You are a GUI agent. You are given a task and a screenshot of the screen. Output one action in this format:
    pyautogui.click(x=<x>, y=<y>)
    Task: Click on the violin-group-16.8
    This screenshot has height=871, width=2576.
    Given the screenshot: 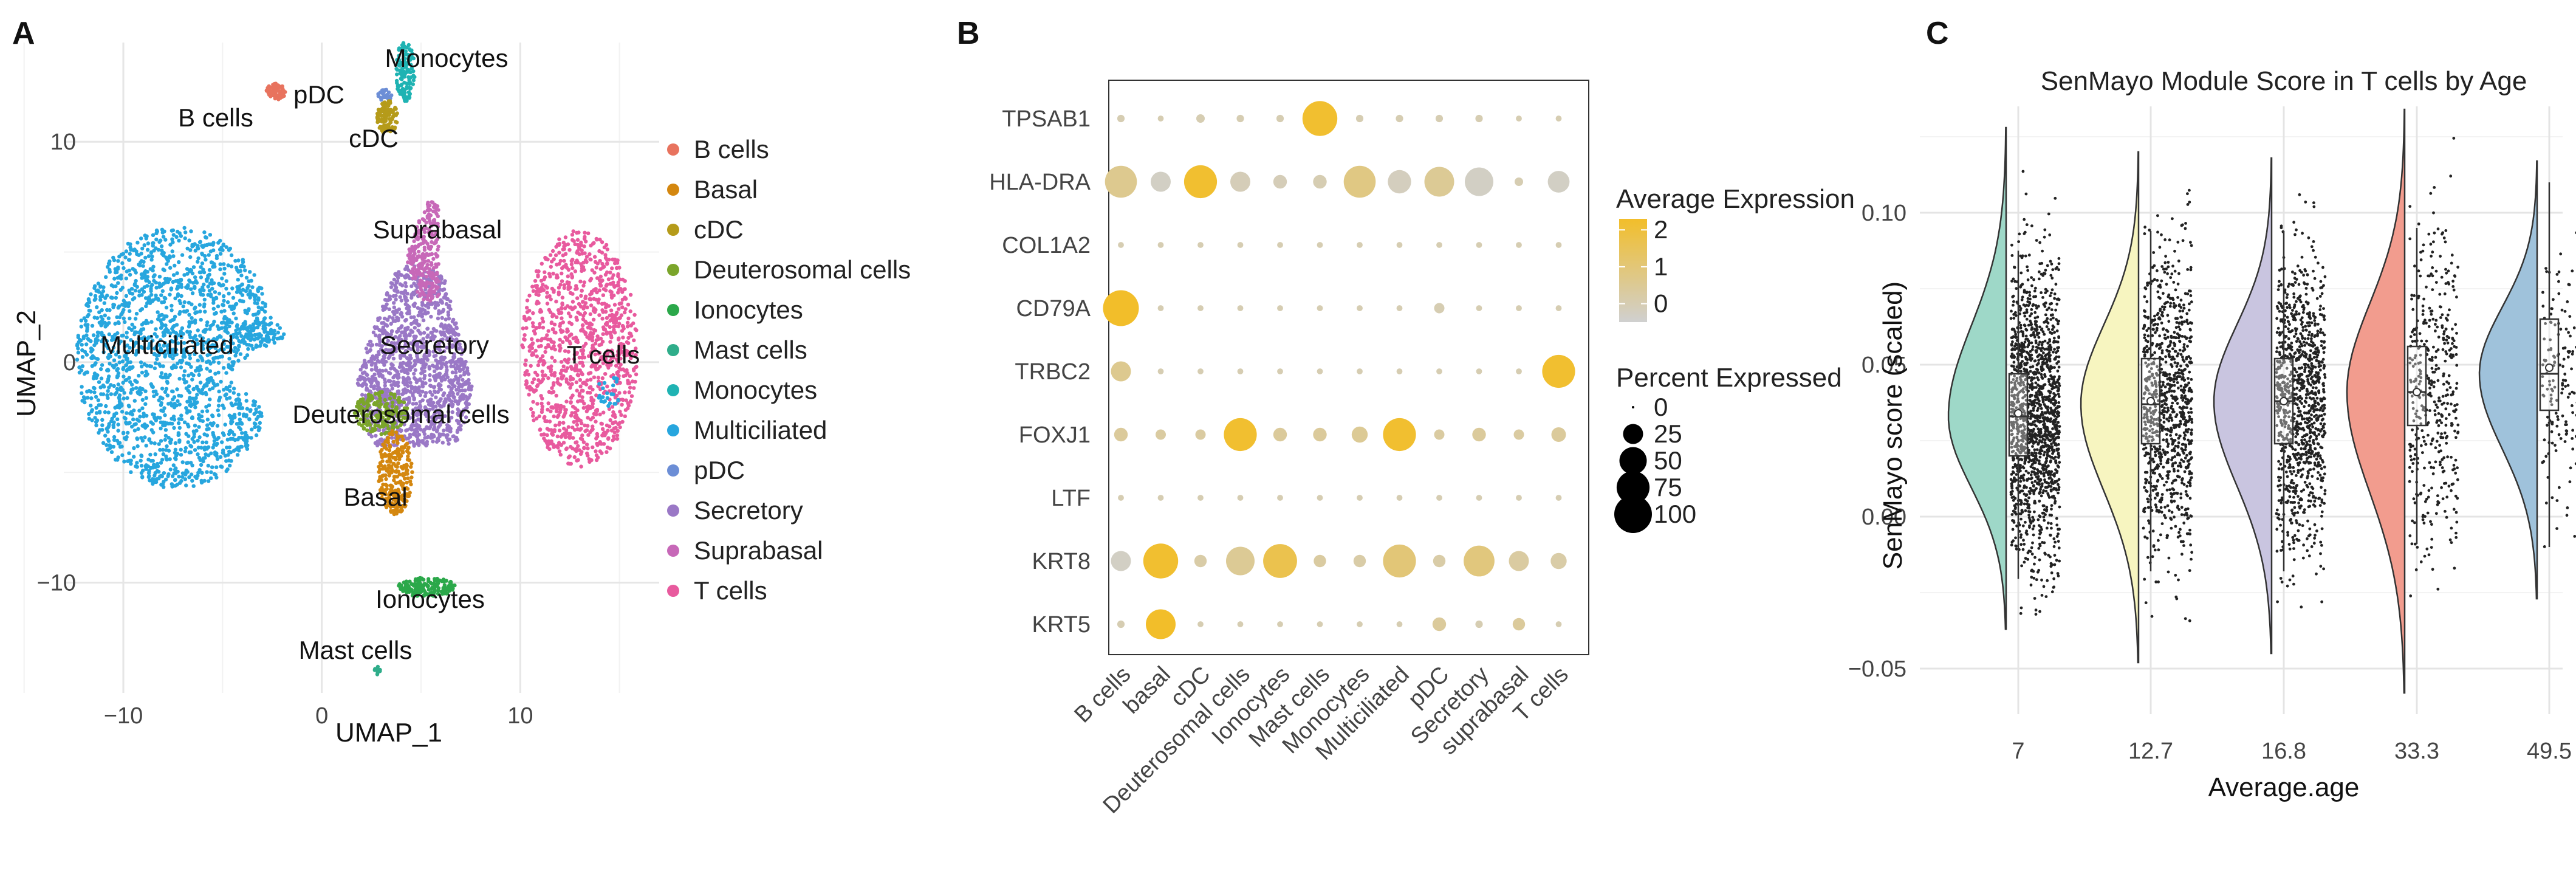 What is the action you would take?
    pyautogui.click(x=2270, y=406)
    